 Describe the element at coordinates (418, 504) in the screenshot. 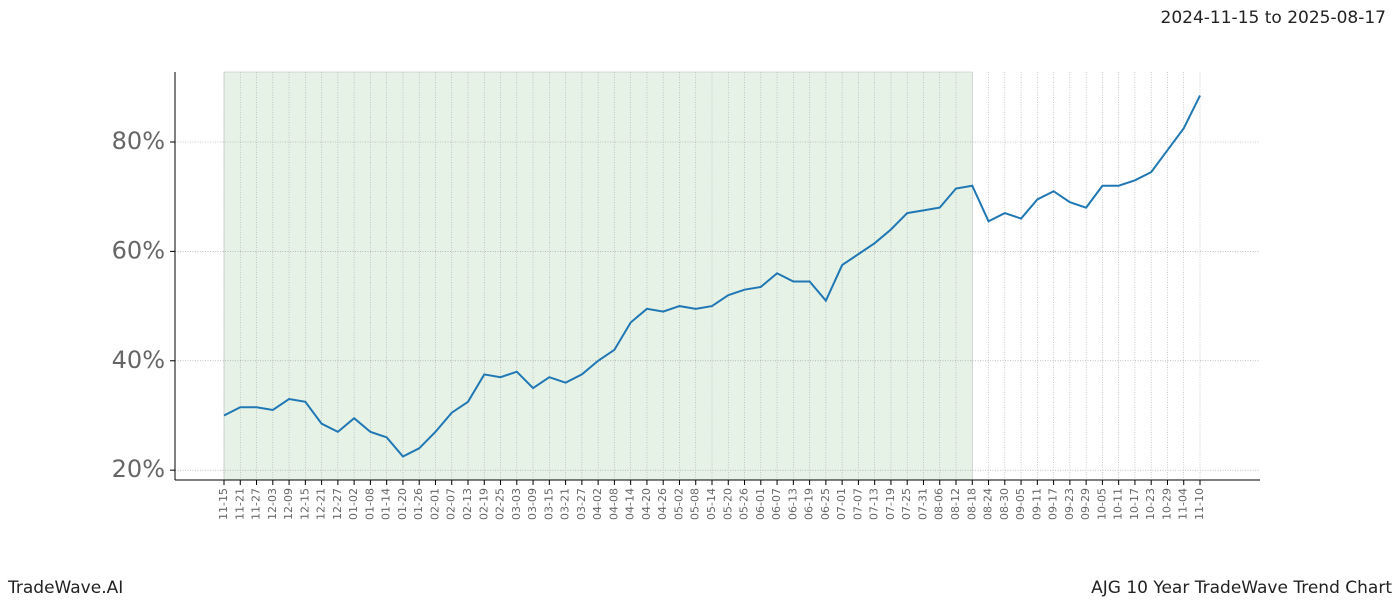

I see `x-tick-label: 01-26` at that location.